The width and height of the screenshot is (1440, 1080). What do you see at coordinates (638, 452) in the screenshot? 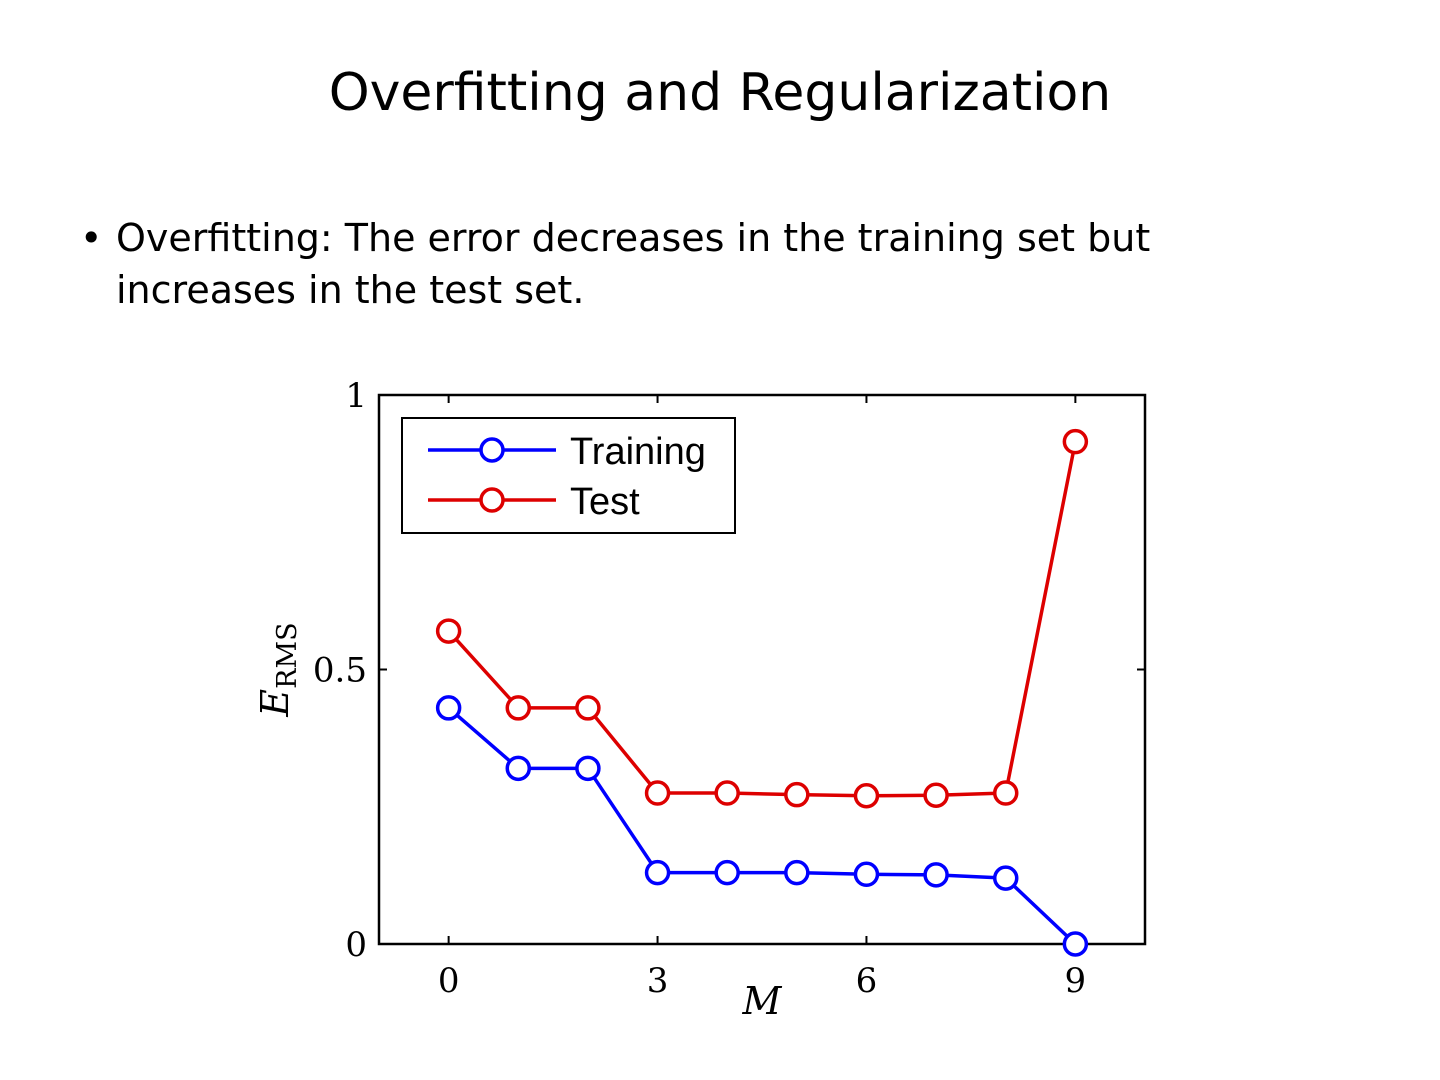
I see `training-legend-label: Training` at bounding box center [638, 452].